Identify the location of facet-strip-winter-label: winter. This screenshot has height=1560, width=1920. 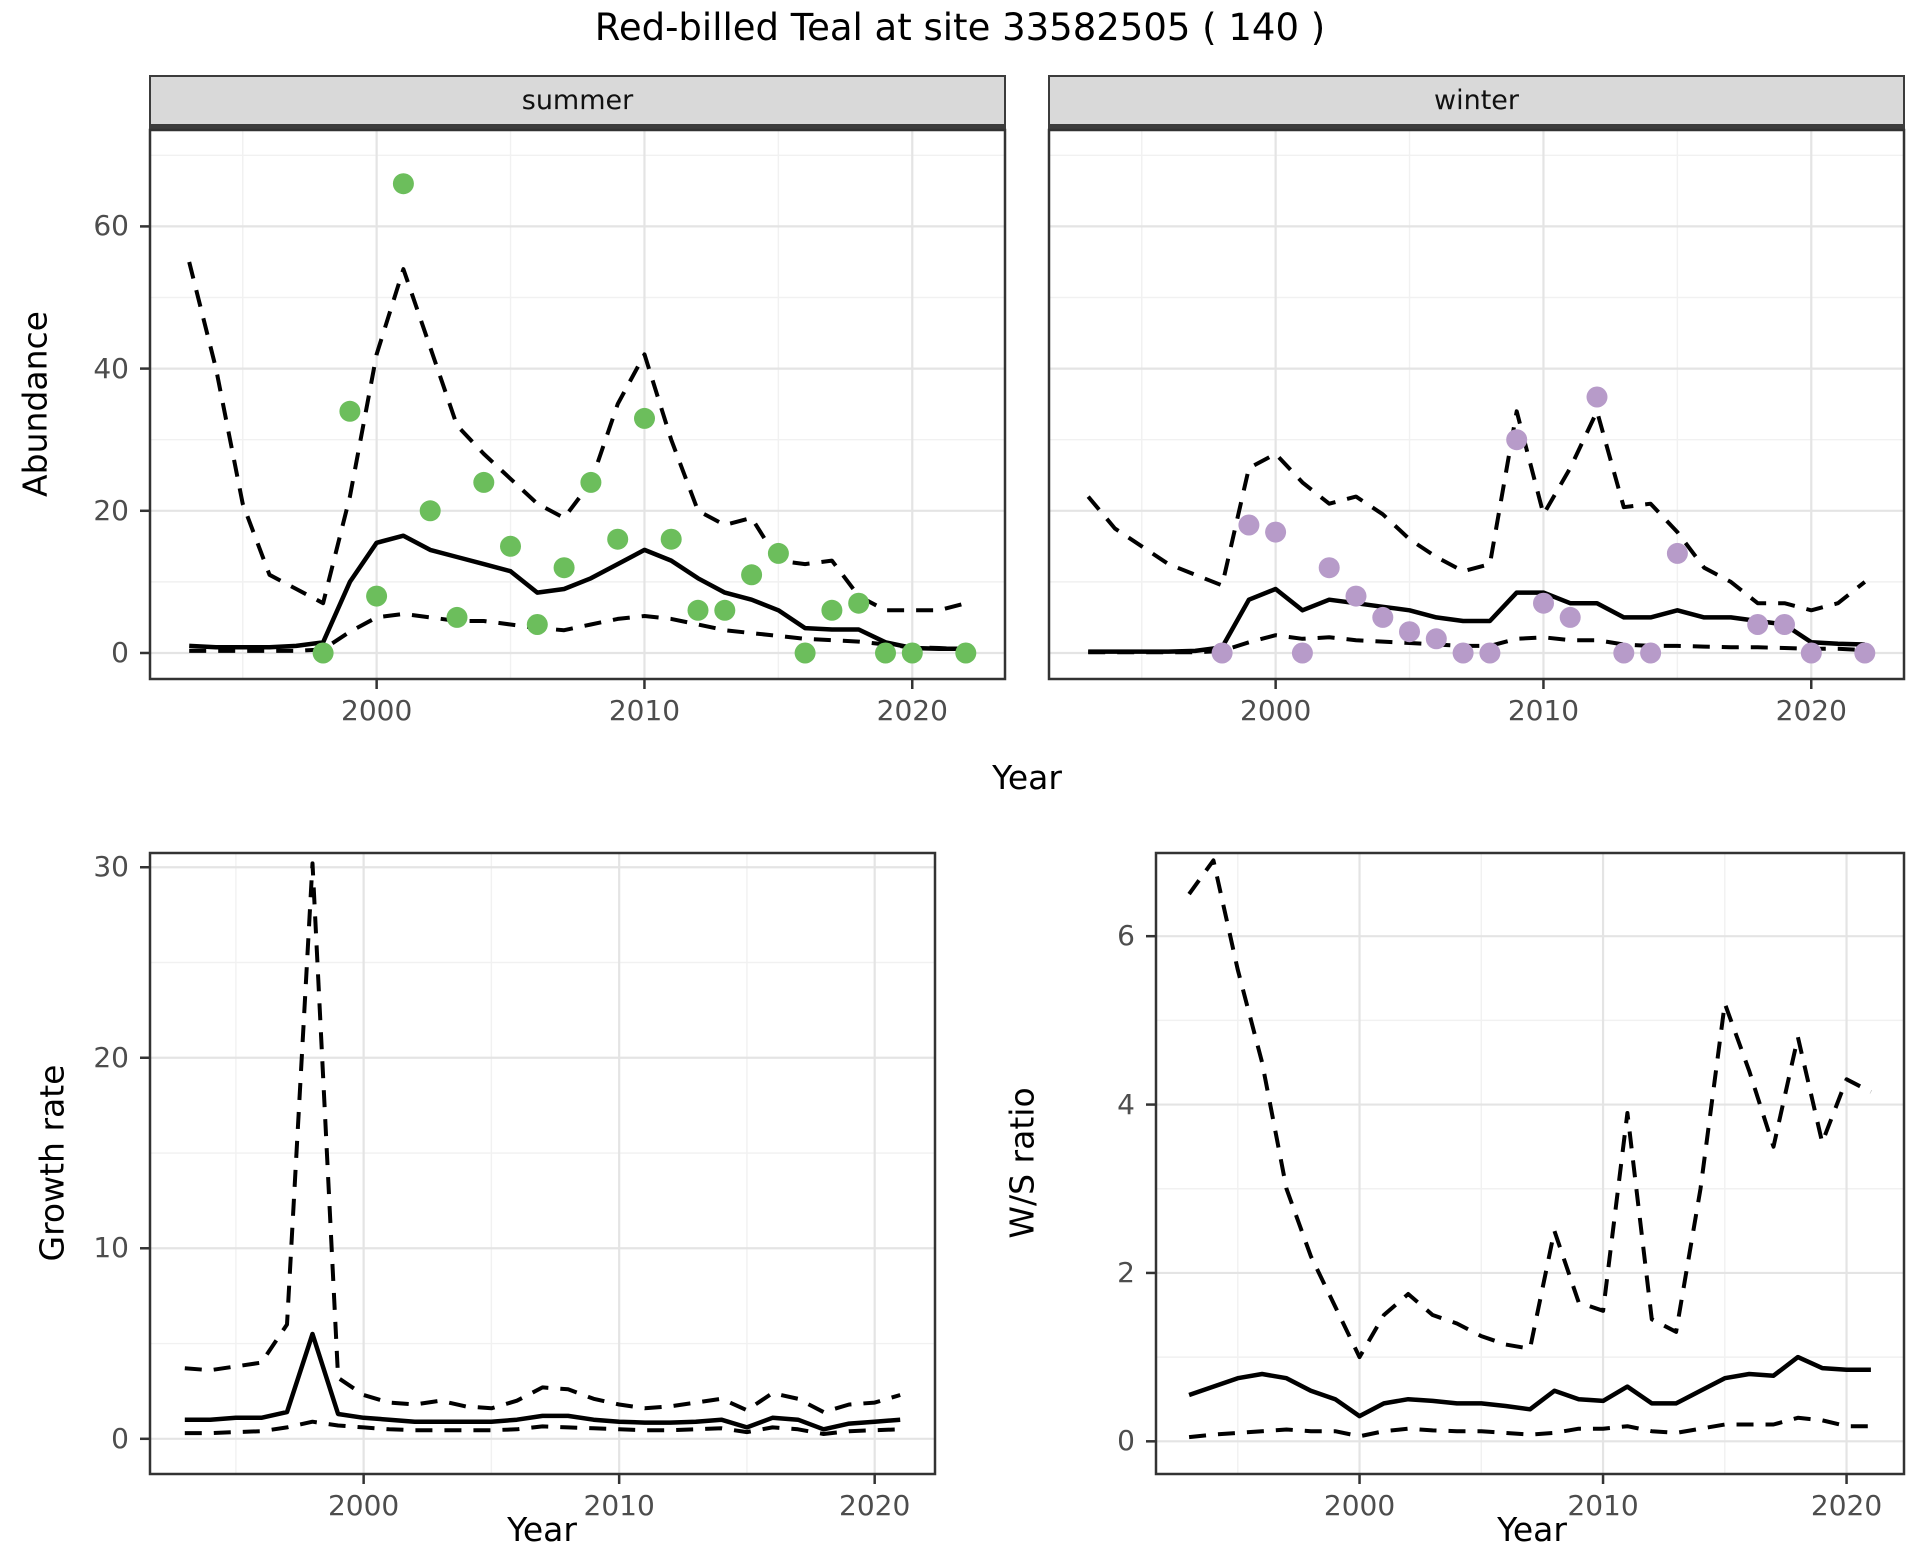
(1476, 100).